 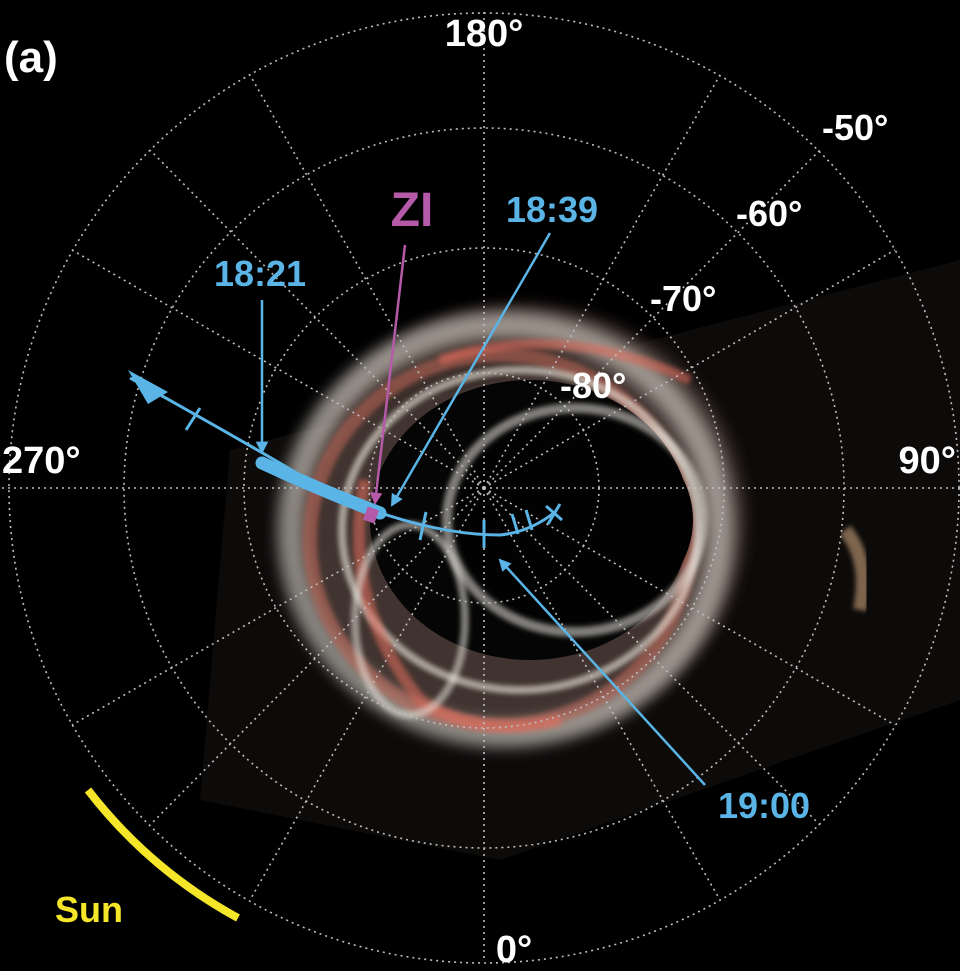 What do you see at coordinates (31, 57) in the screenshot?
I see `panel-label: (a)` at bounding box center [31, 57].